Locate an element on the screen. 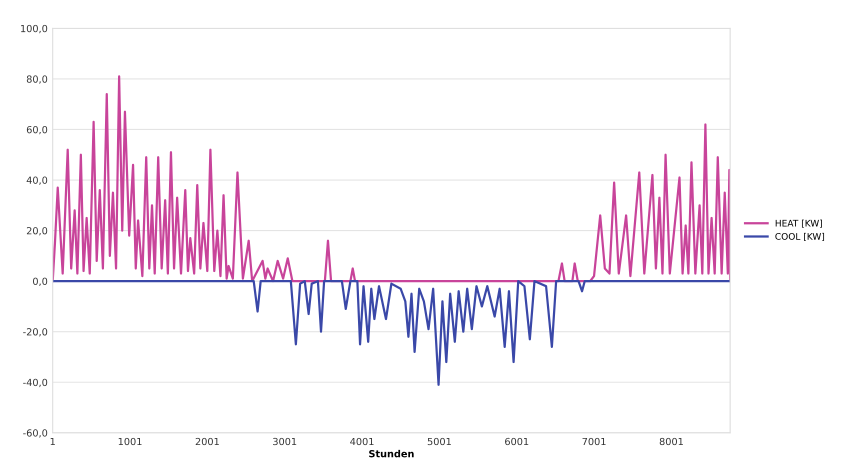 This screenshot has height=473, width=850. x-tick-label: 3001 is located at coordinates (284, 442).